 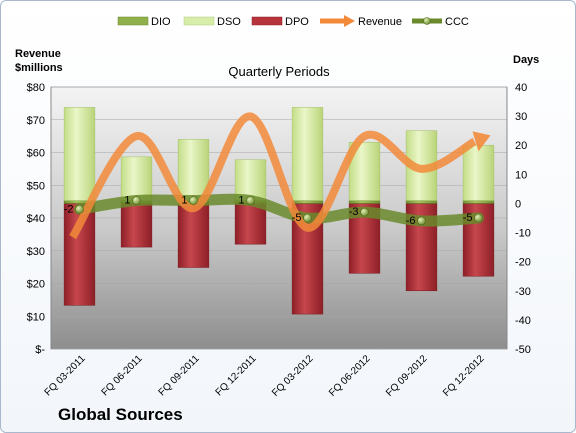 What do you see at coordinates (521, 88) in the screenshot?
I see `right-axis-tick-label: 40` at bounding box center [521, 88].